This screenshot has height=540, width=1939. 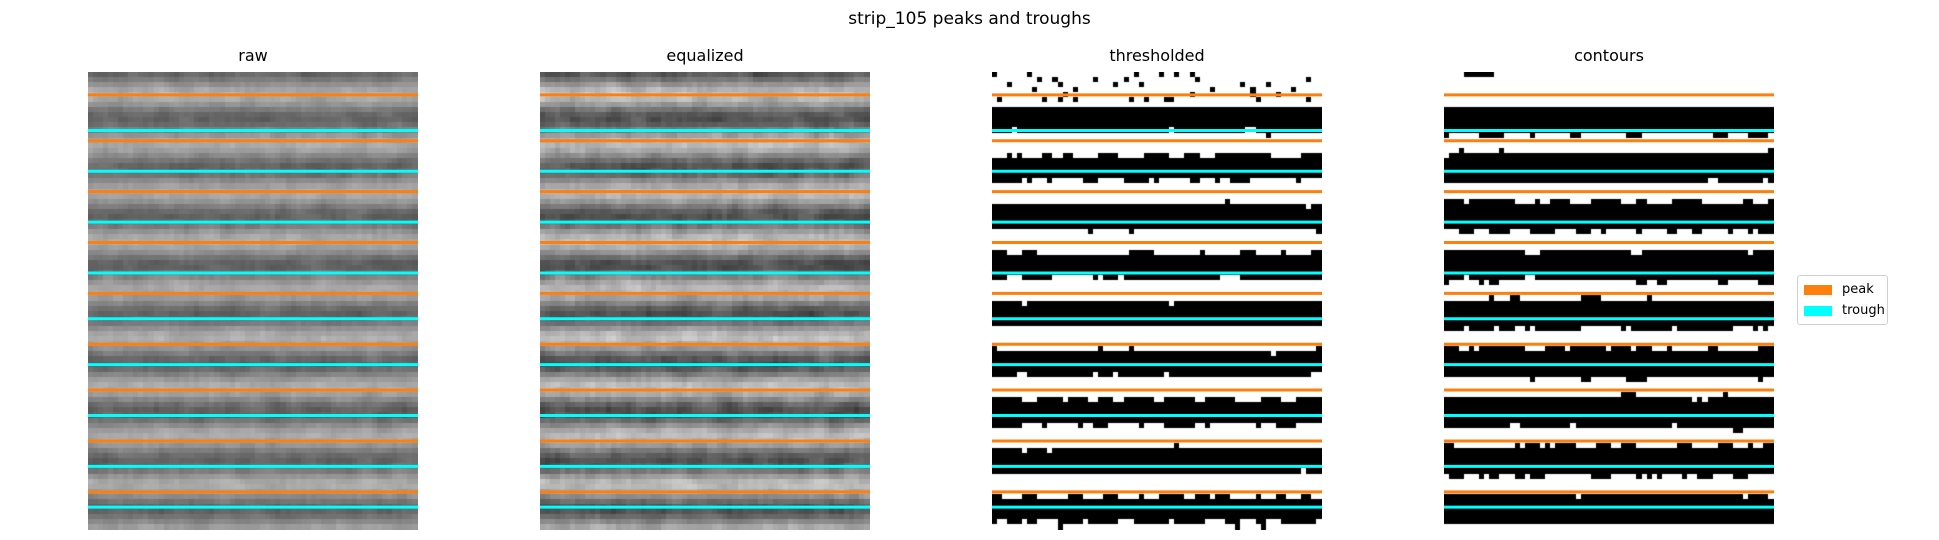 I want to click on thresholded-line-overlay, so click(x=1157, y=301).